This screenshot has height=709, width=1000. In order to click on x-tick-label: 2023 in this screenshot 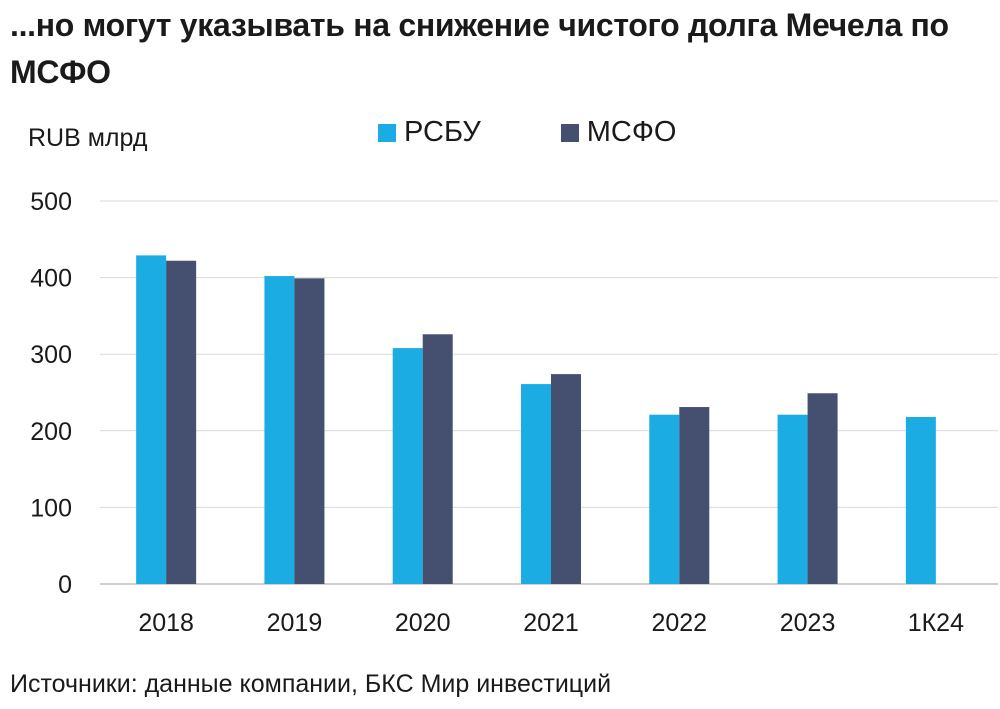, I will do `click(808, 623)`.